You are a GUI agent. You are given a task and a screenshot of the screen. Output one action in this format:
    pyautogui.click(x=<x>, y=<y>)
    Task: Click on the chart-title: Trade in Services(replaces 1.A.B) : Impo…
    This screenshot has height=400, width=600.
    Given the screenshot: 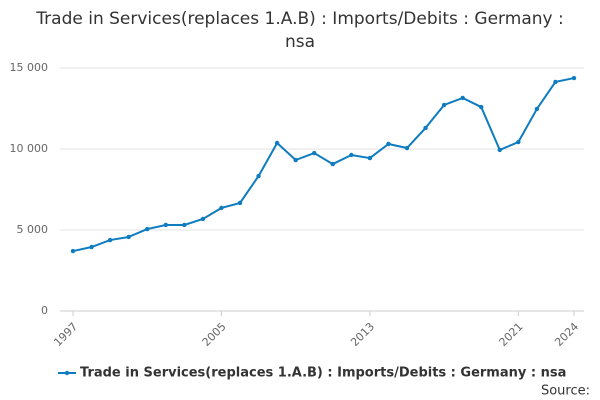 What is the action you would take?
    pyautogui.click(x=300, y=30)
    